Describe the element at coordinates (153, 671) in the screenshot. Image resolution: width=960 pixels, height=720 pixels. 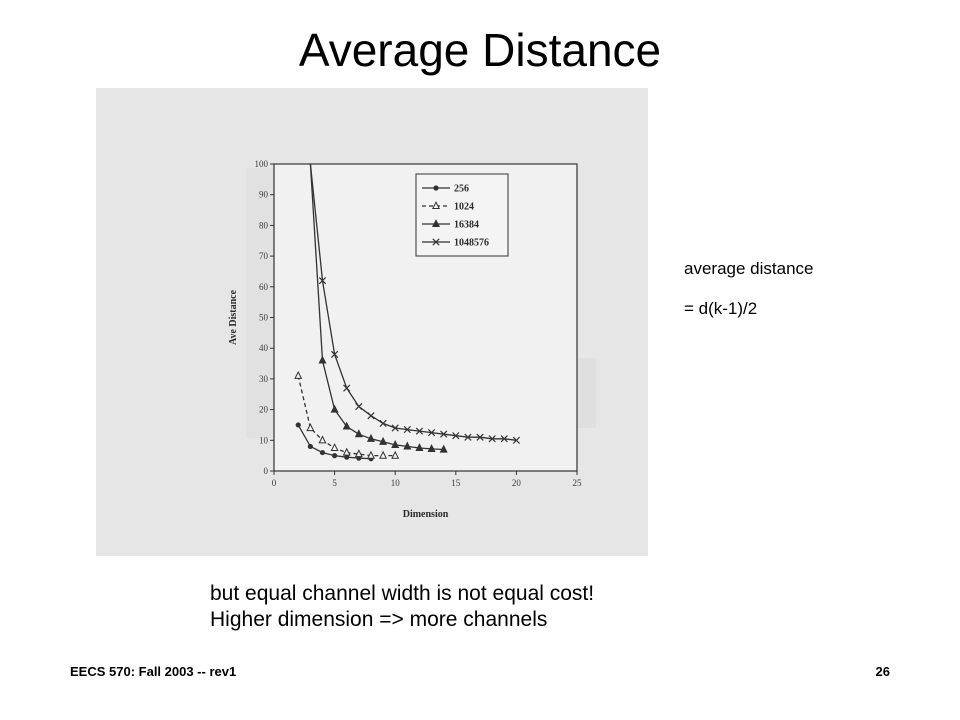
I see `footer-course-label: EECS 570: Fall 2003 -- rev1` at that location.